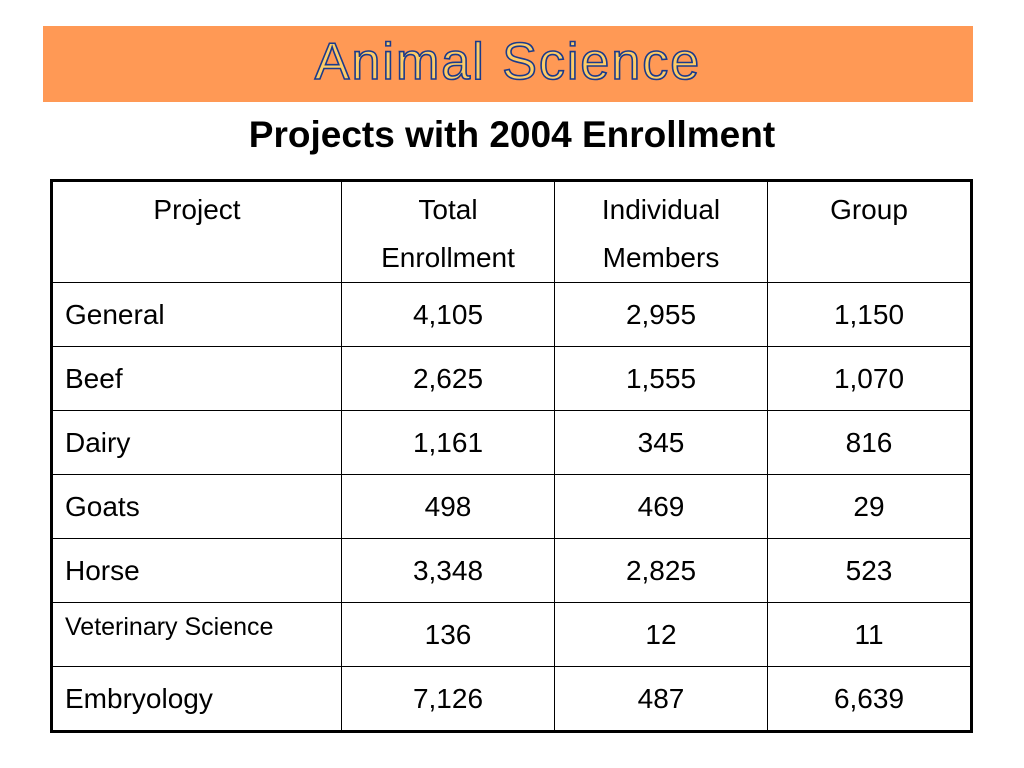 The image size is (1024, 768). I want to click on cell-total: 7,126, so click(448, 699).